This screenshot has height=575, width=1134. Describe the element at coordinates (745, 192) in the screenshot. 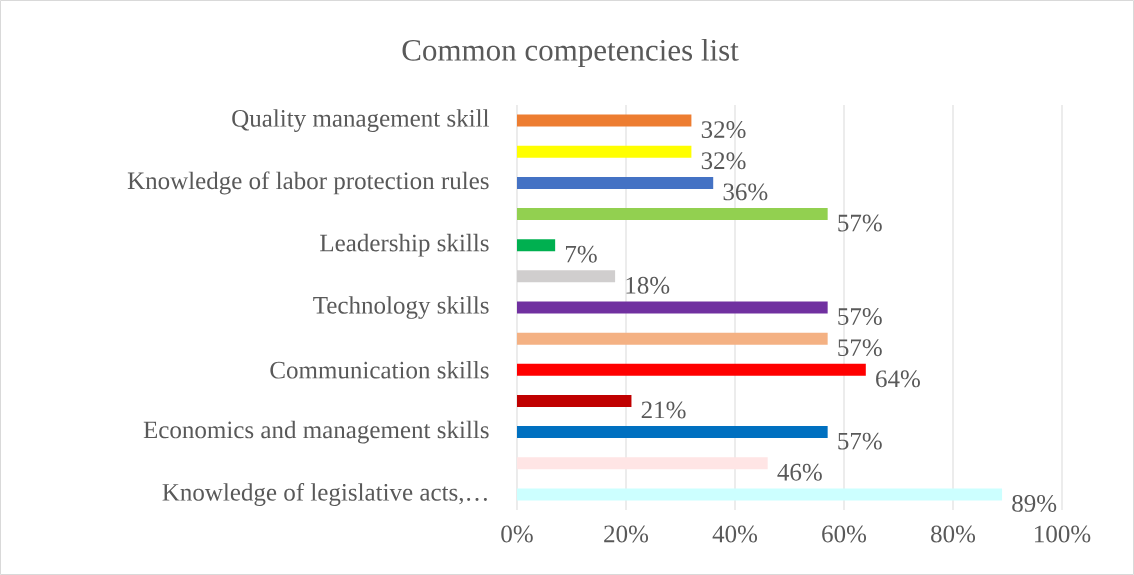

I see `data-label: 36%` at that location.